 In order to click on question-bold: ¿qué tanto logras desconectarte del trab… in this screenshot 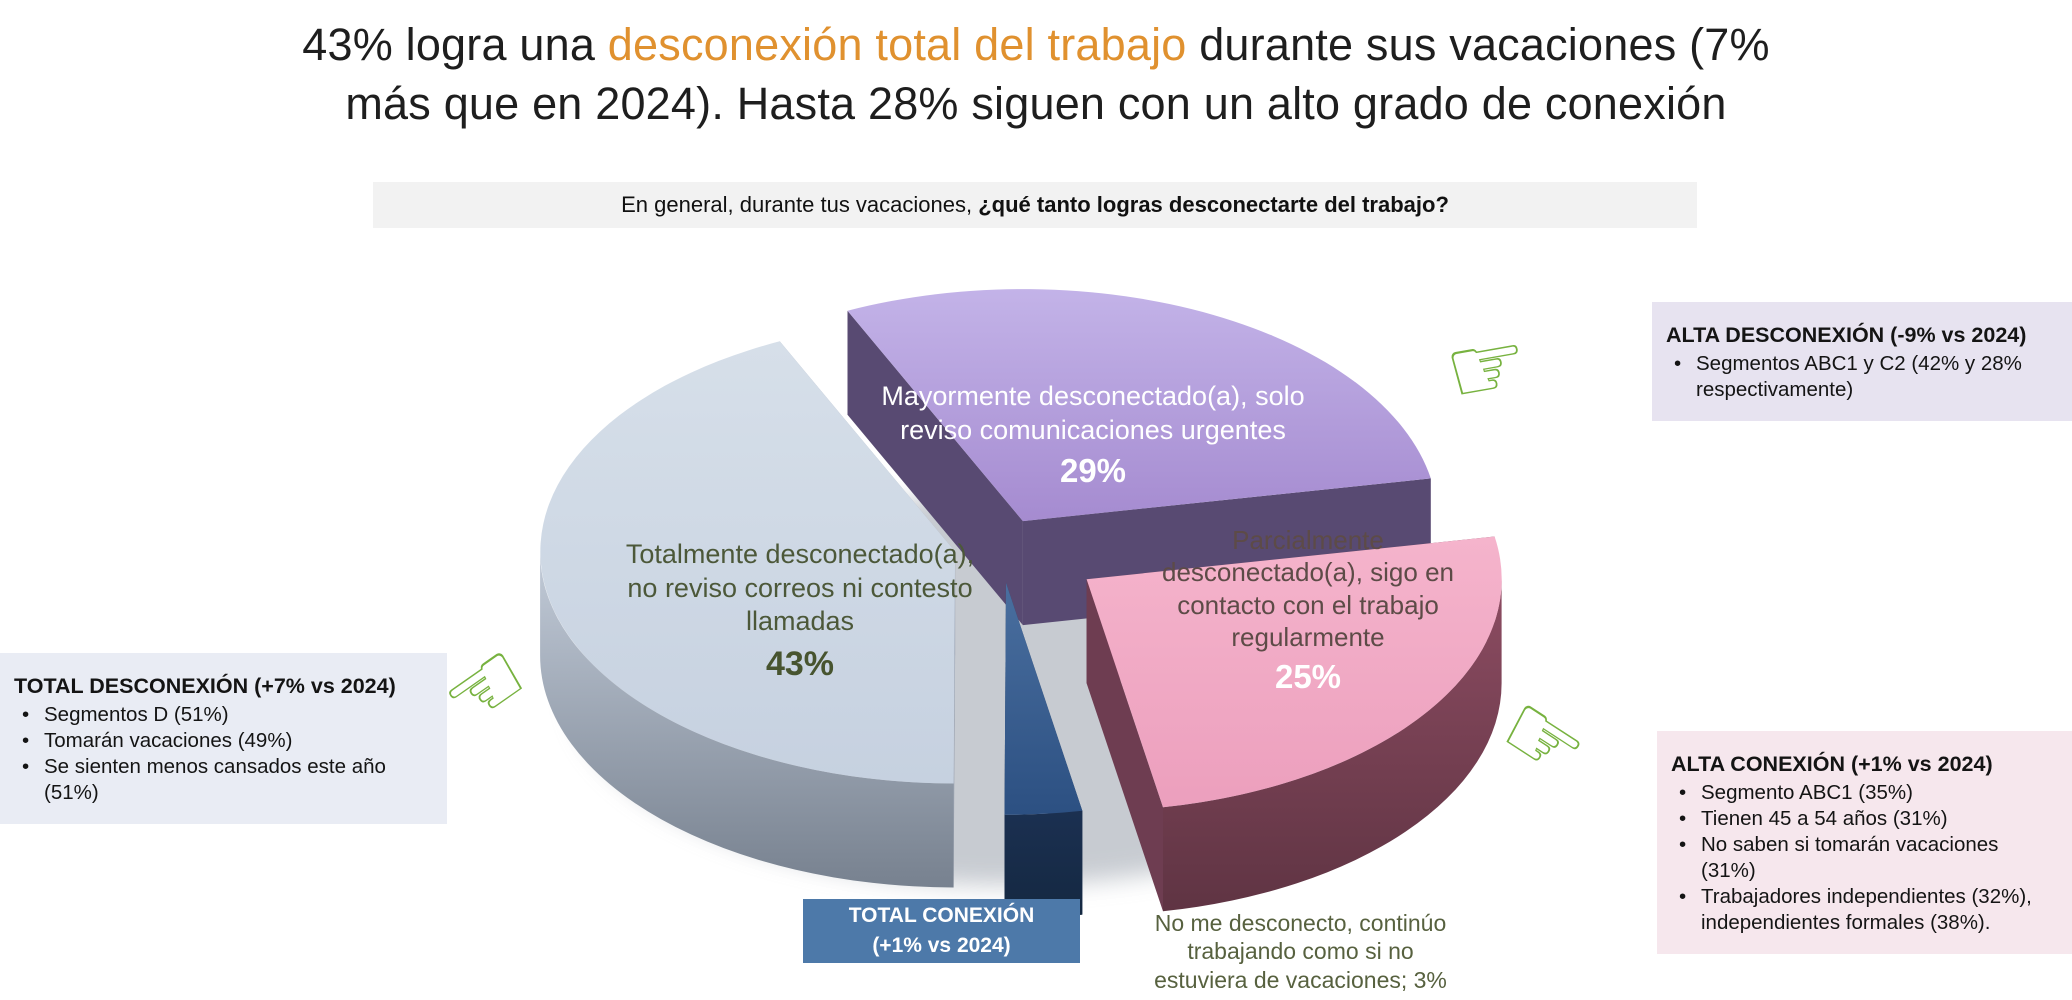, I will do `click(1213, 204)`.